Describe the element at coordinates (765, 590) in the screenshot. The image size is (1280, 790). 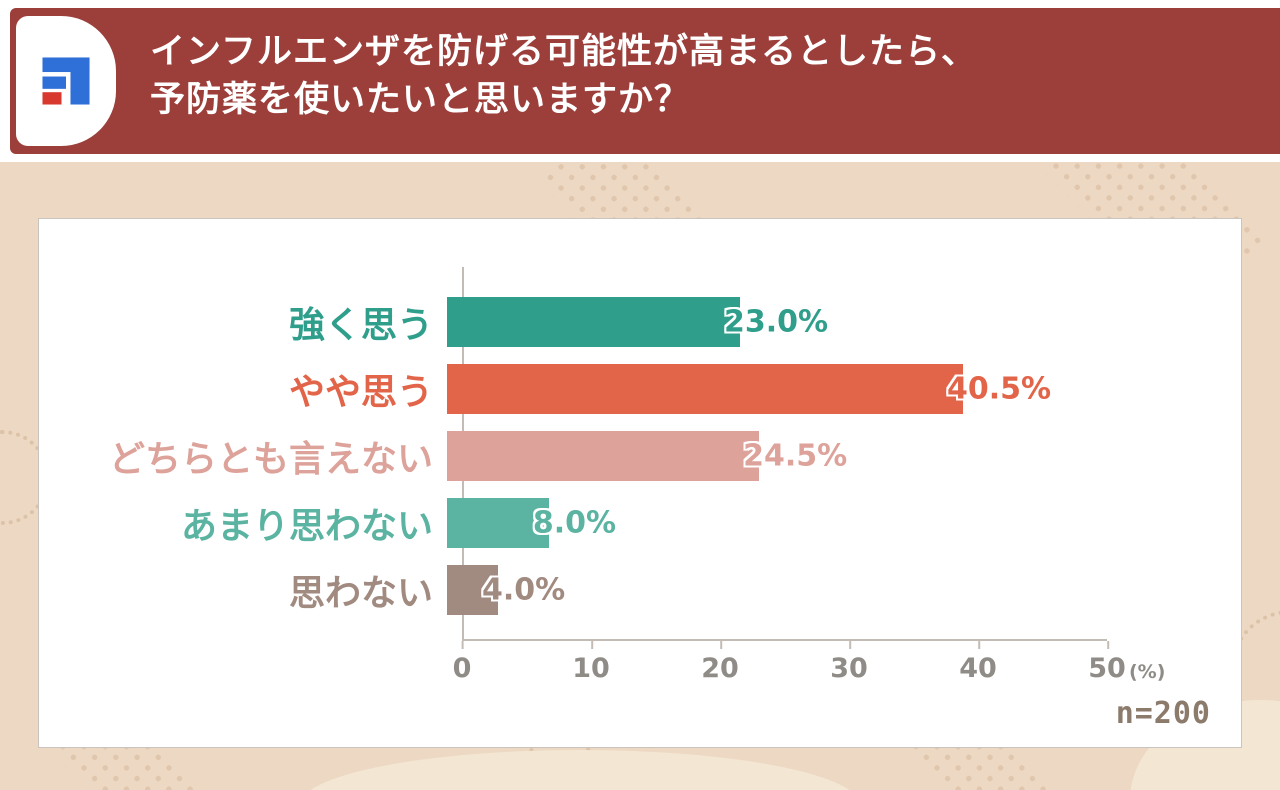
I see `bar-track: 4.0%` at that location.